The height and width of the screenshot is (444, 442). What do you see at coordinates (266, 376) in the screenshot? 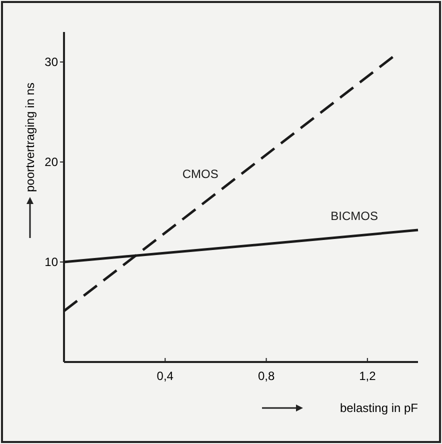
I see `x-tick-label: 0,8` at bounding box center [266, 376].